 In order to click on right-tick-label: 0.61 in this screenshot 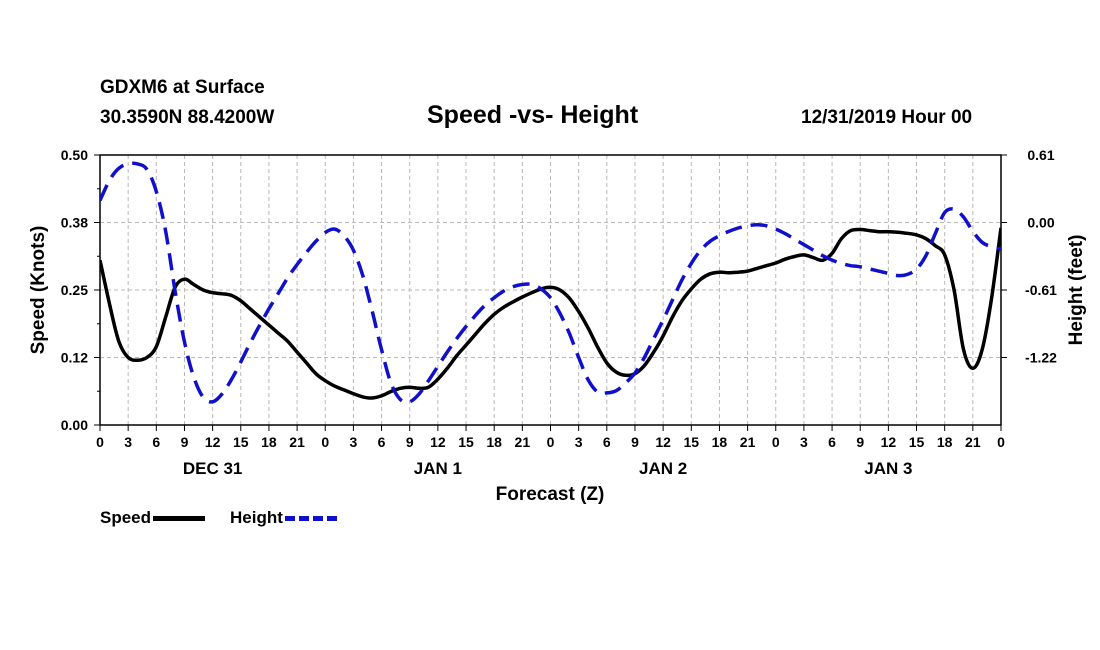, I will do `click(1040, 155)`.